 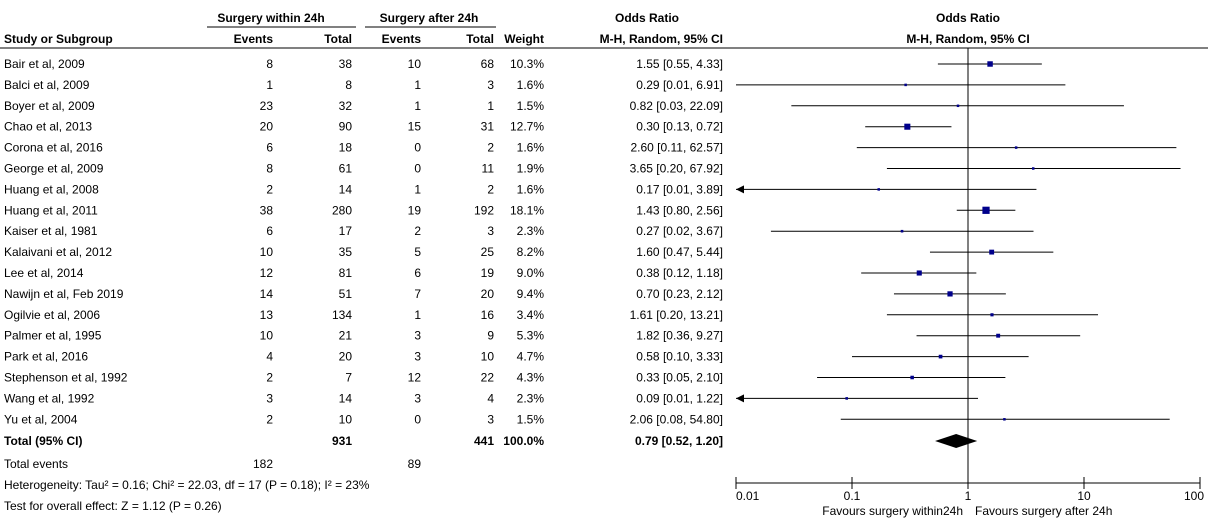 What do you see at coordinates (531, 106) in the screenshot?
I see `weight-cell: 1.5%` at bounding box center [531, 106].